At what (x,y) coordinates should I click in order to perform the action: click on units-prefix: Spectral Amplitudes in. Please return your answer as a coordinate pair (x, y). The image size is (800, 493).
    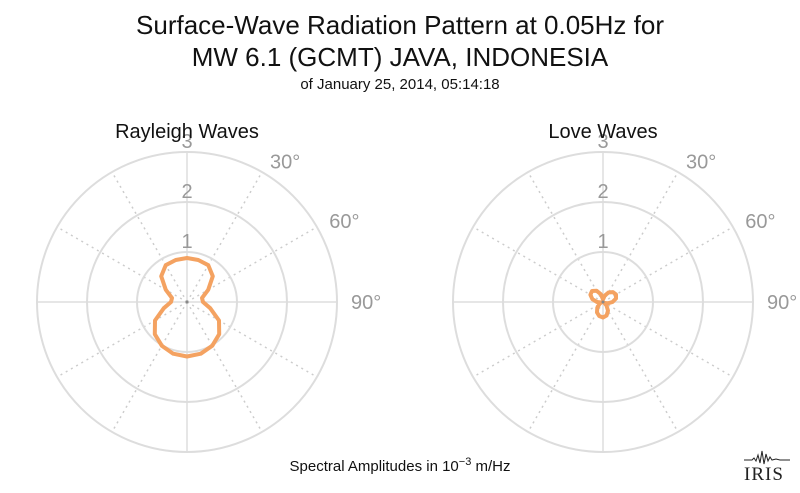
    Looking at the image, I should click on (366, 466).